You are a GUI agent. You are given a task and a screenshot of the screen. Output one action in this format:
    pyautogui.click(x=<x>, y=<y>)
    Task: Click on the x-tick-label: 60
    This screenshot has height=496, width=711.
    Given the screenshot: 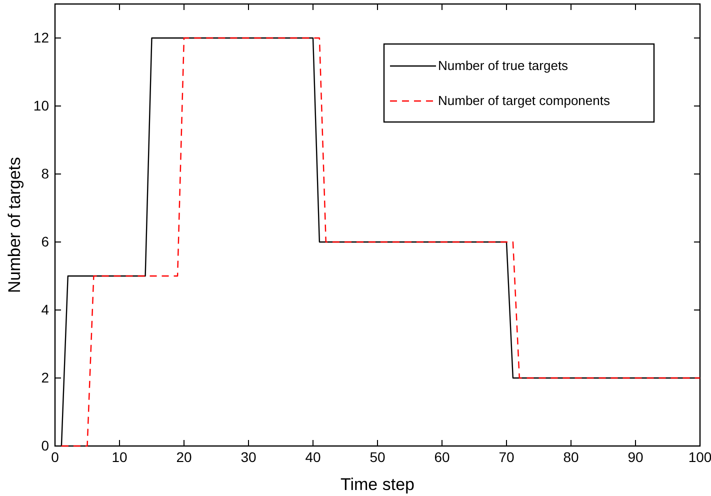 What is the action you would take?
    pyautogui.click(x=442, y=456)
    